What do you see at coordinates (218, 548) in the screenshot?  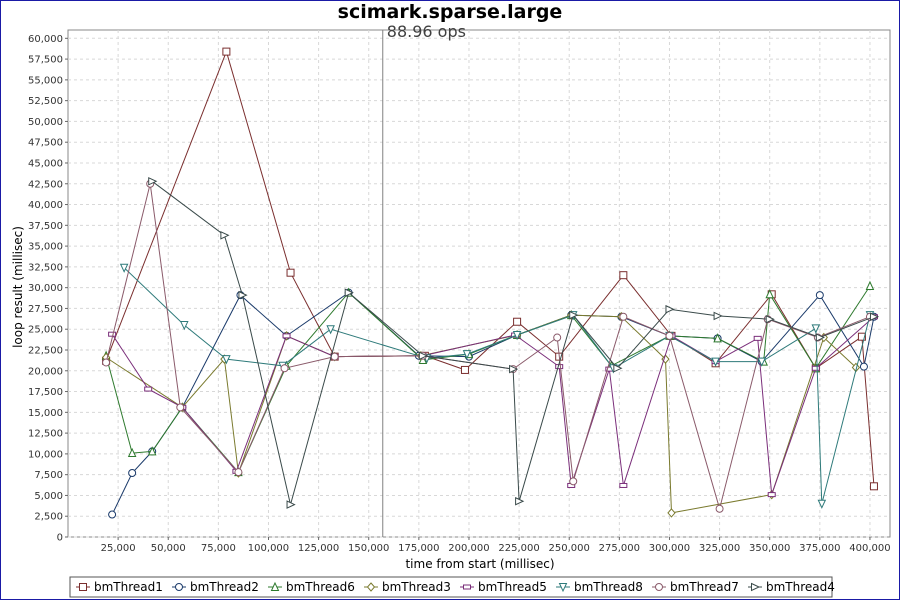 I see `x-tick-label: 75,000` at bounding box center [218, 548].